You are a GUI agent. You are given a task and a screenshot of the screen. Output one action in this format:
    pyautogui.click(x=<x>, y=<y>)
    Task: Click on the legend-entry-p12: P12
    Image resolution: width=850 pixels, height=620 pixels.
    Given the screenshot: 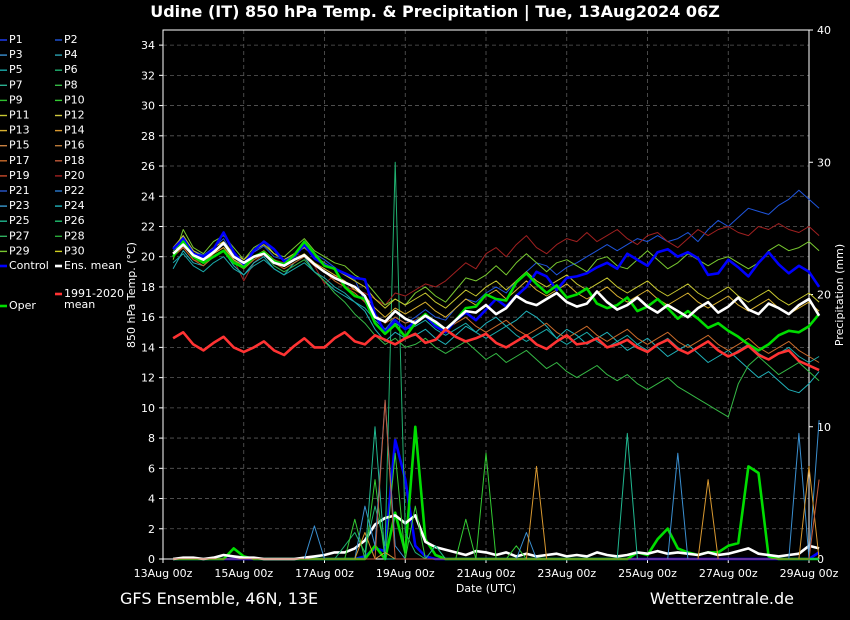 What is the action you would take?
    pyautogui.click(x=70, y=115)
    